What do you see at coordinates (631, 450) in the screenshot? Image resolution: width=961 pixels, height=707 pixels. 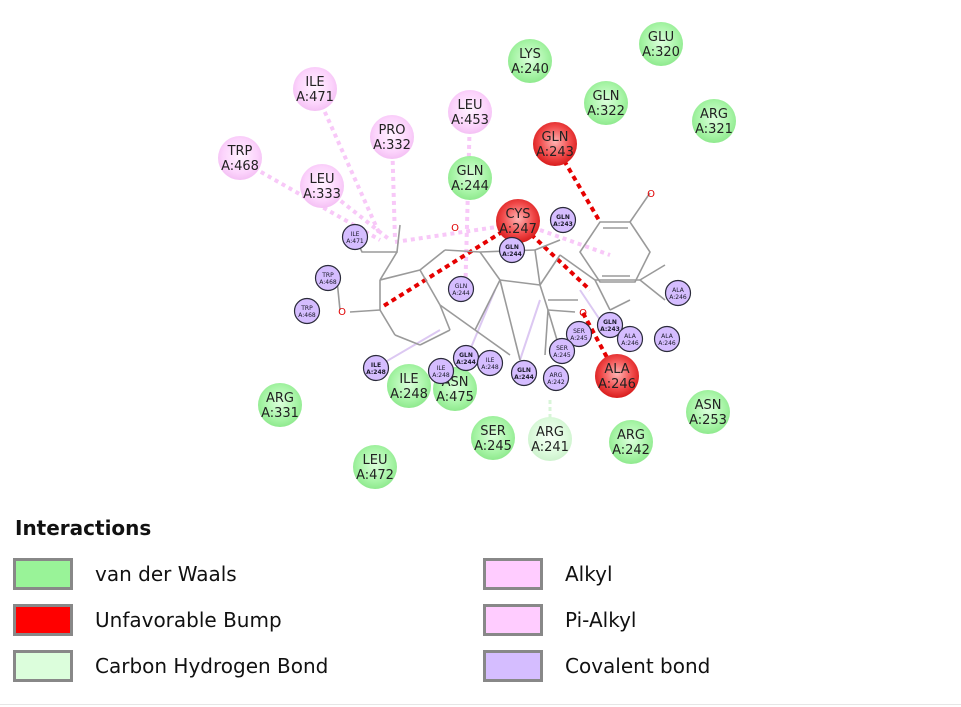 I see `residue-id: A:242` at bounding box center [631, 450].